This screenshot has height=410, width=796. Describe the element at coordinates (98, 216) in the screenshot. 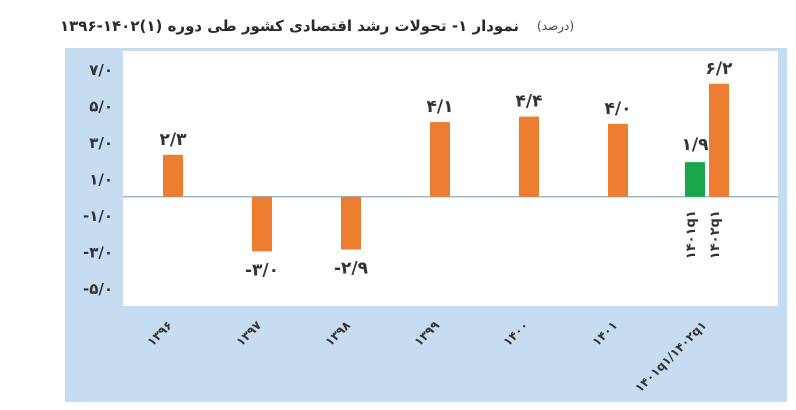

I see `y-tick-label: -۱/۰` at that location.